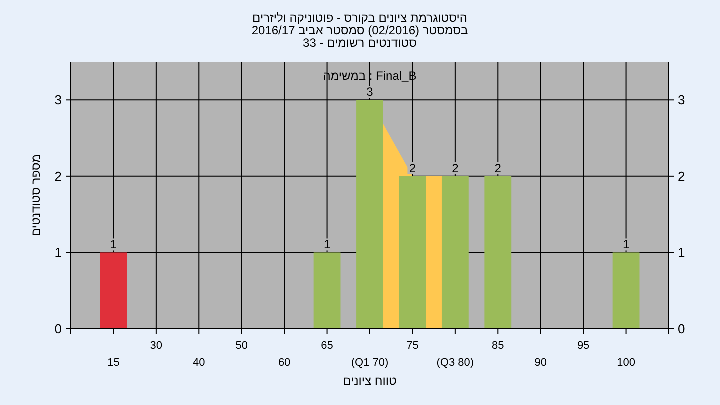 This screenshot has width=720, height=405. I want to click on y2-tick-label: 0, so click(682, 329).